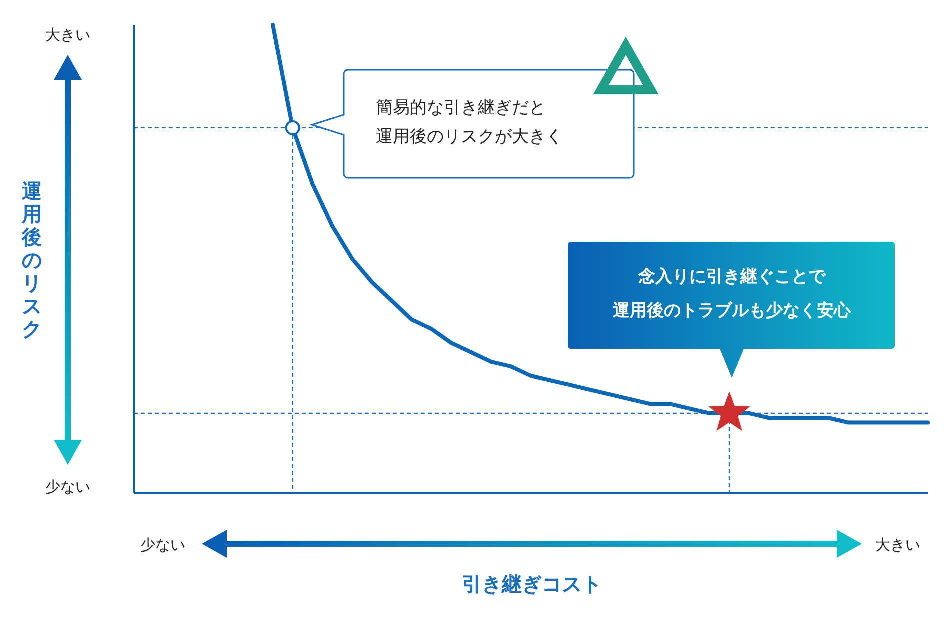 Image resolution: width=948 pixels, height=619 pixels. Describe the element at coordinates (732, 294) in the screenshot. I see `annotation: 念入りに引き継ぐことで運用後のトラブルも少なく安心` at that location.